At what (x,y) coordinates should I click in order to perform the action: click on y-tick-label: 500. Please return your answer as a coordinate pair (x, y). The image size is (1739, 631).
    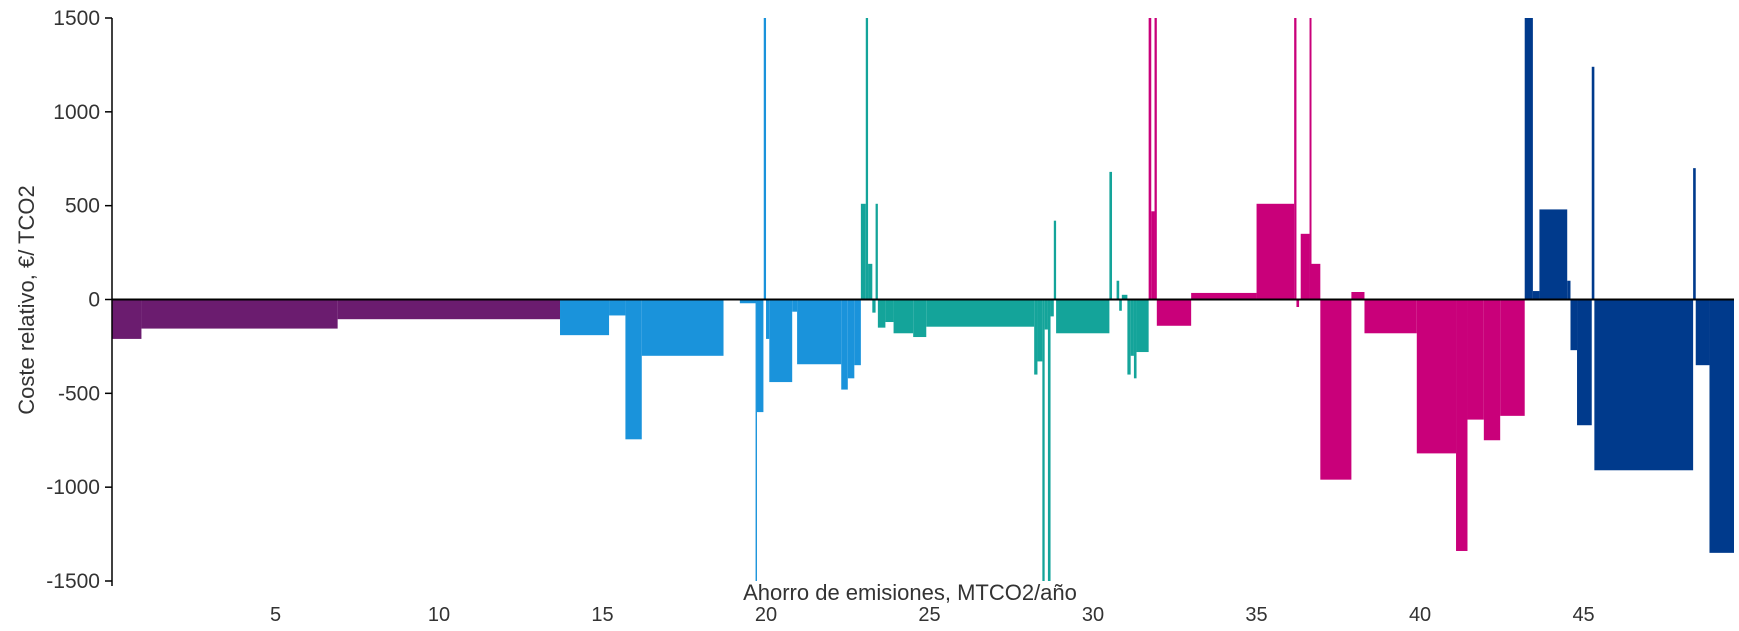
    Looking at the image, I should click on (82, 206).